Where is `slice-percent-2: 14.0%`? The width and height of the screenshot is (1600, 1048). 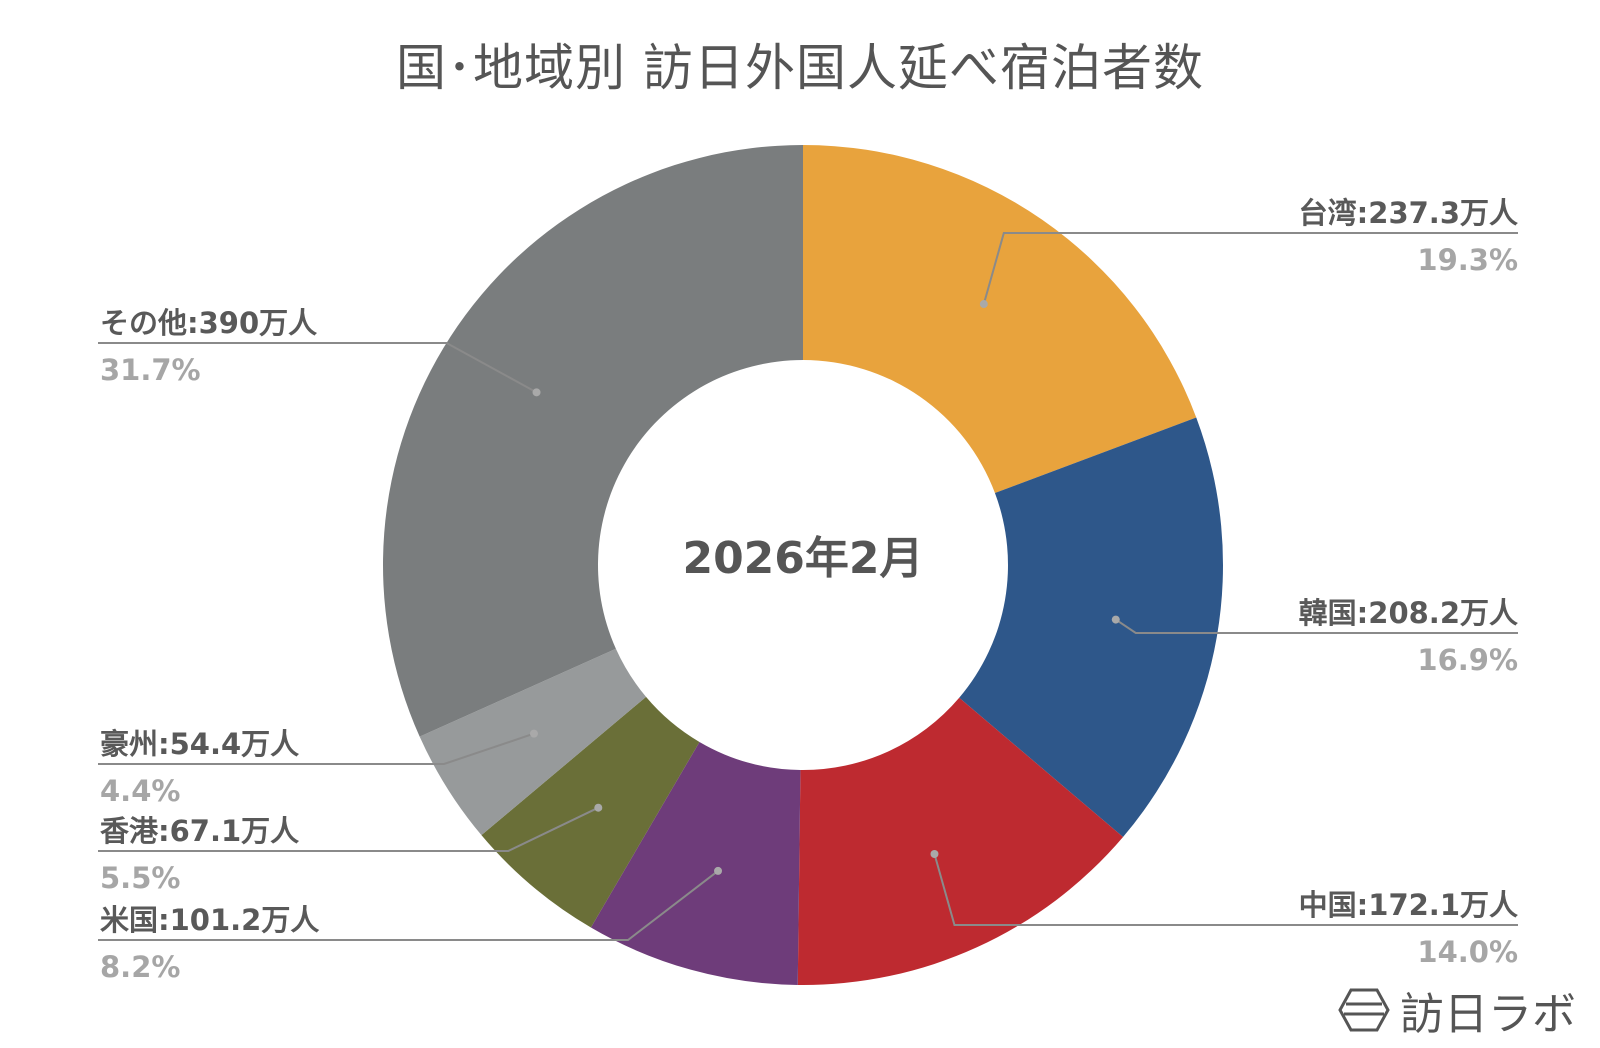 slice-percent-2: 14.0% is located at coordinates (1467, 952).